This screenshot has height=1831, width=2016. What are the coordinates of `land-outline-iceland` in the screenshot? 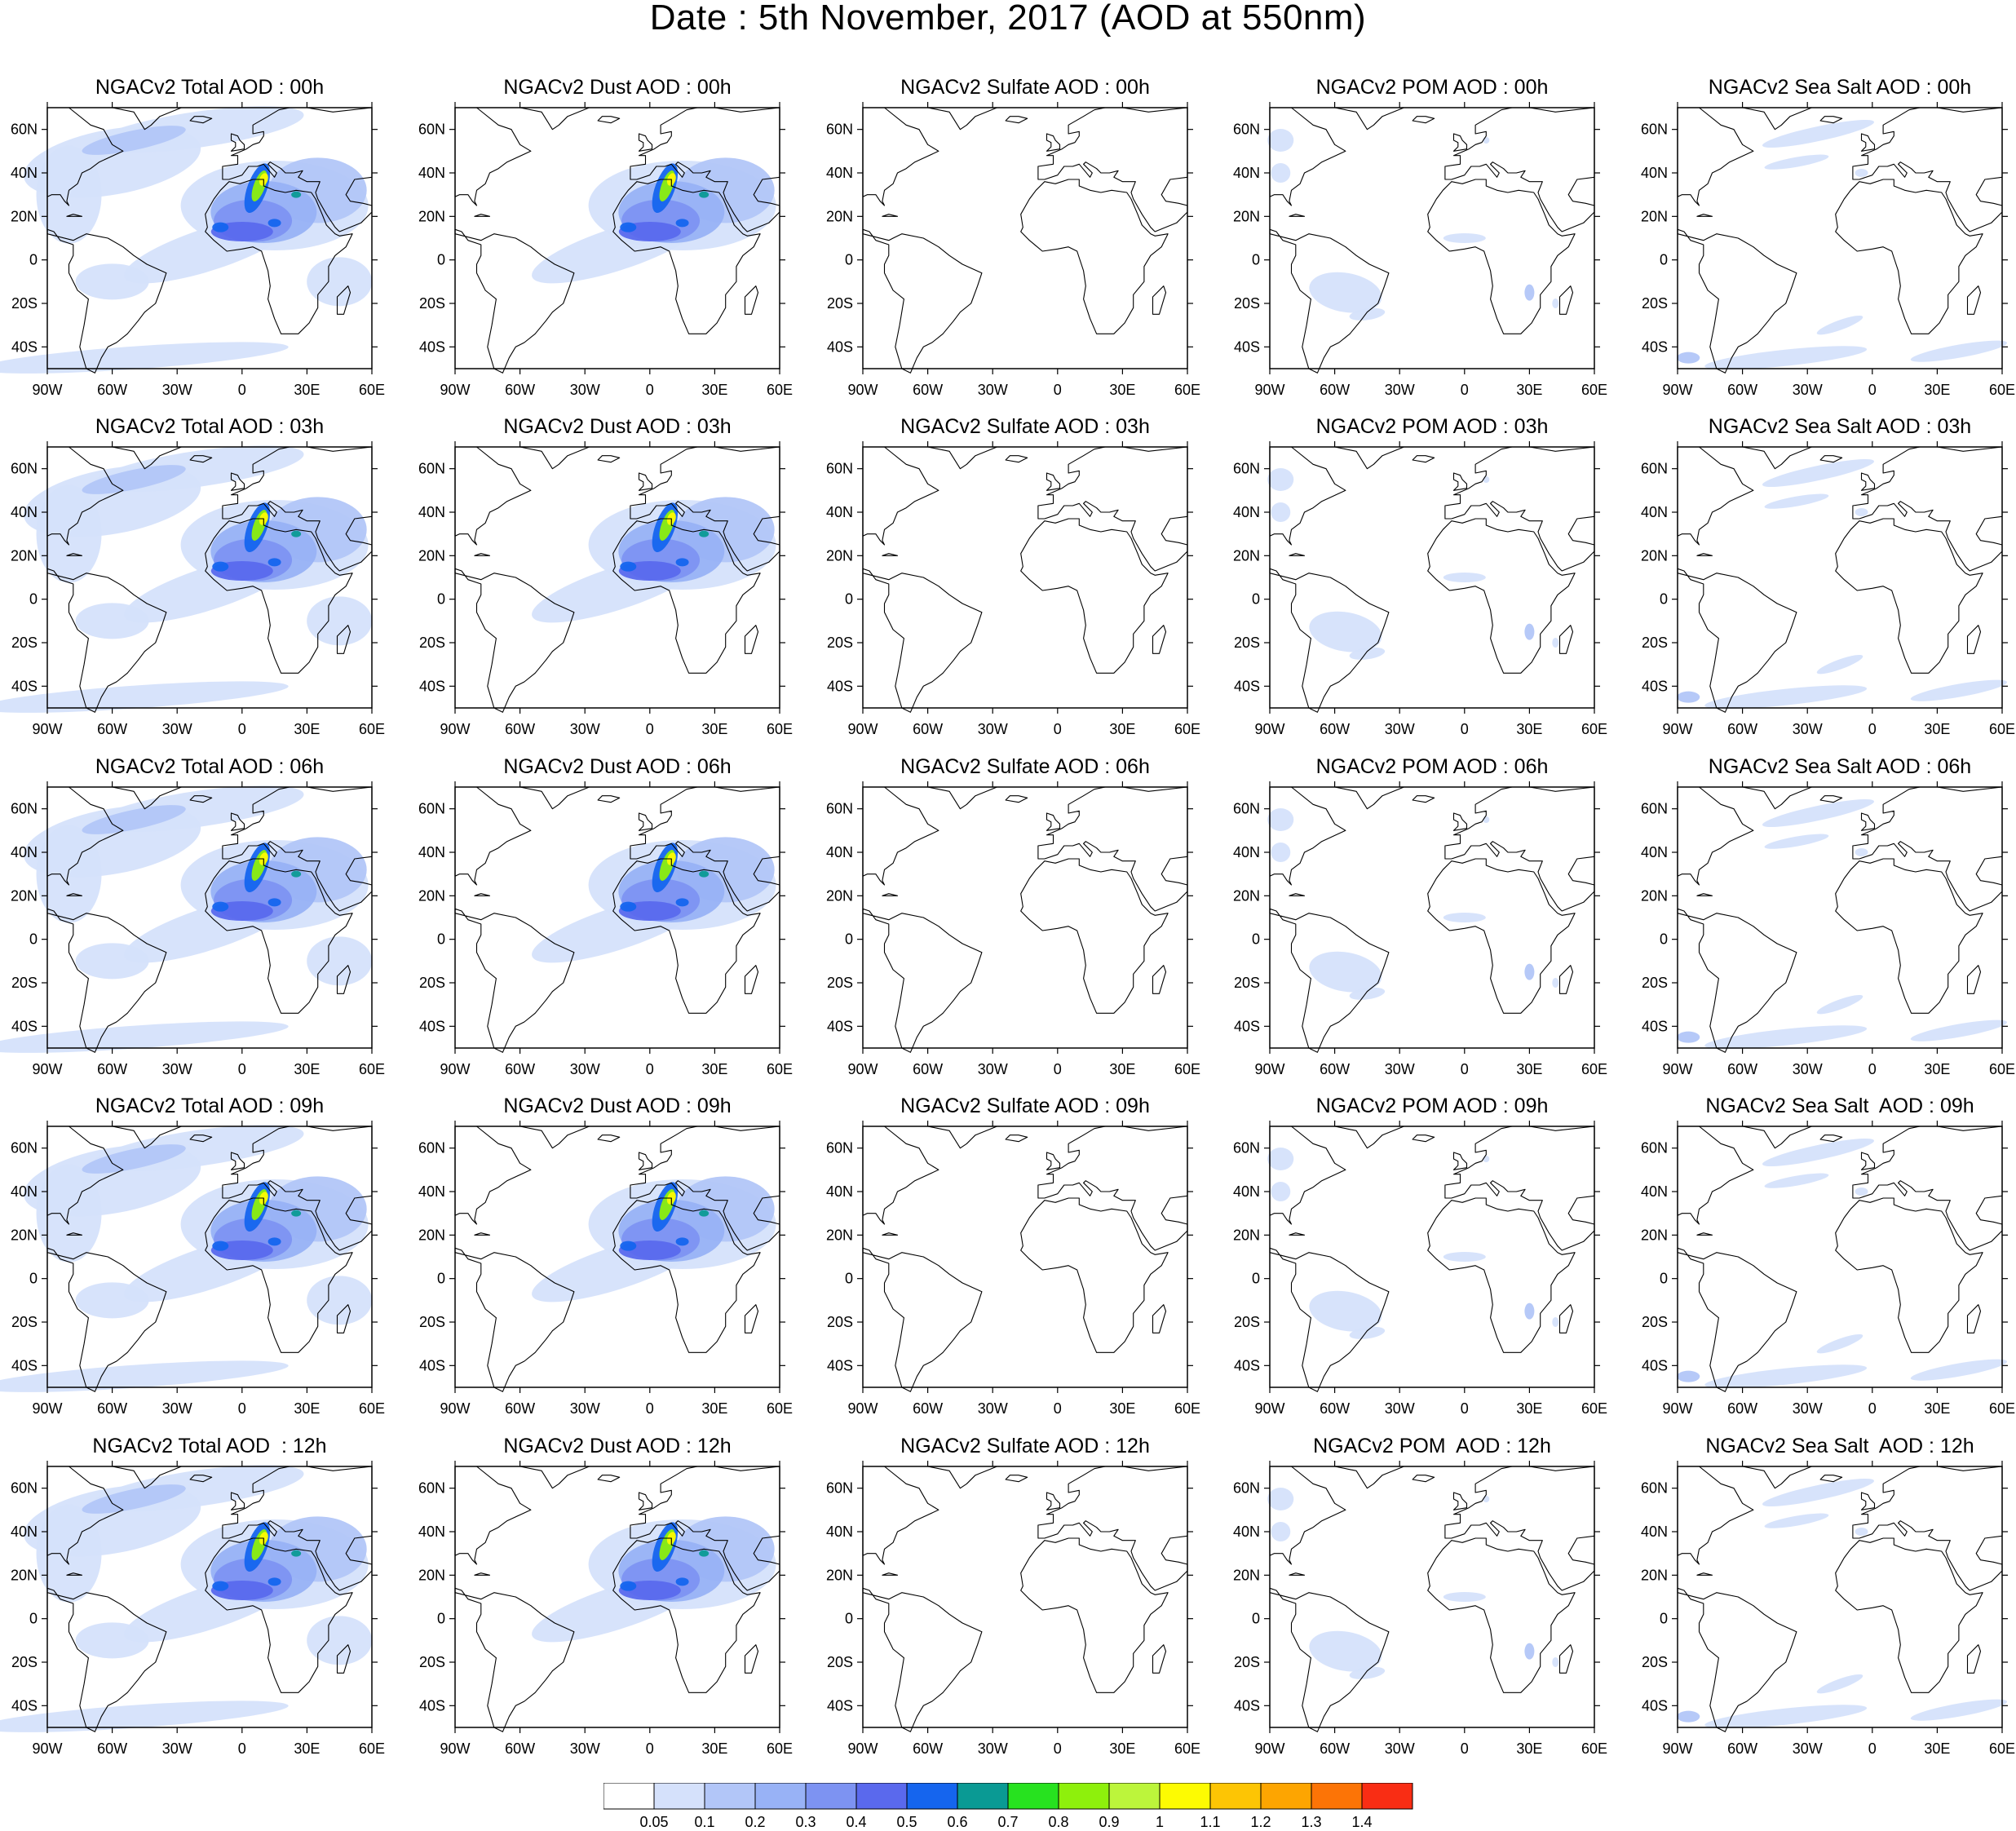 It's located at (609, 120).